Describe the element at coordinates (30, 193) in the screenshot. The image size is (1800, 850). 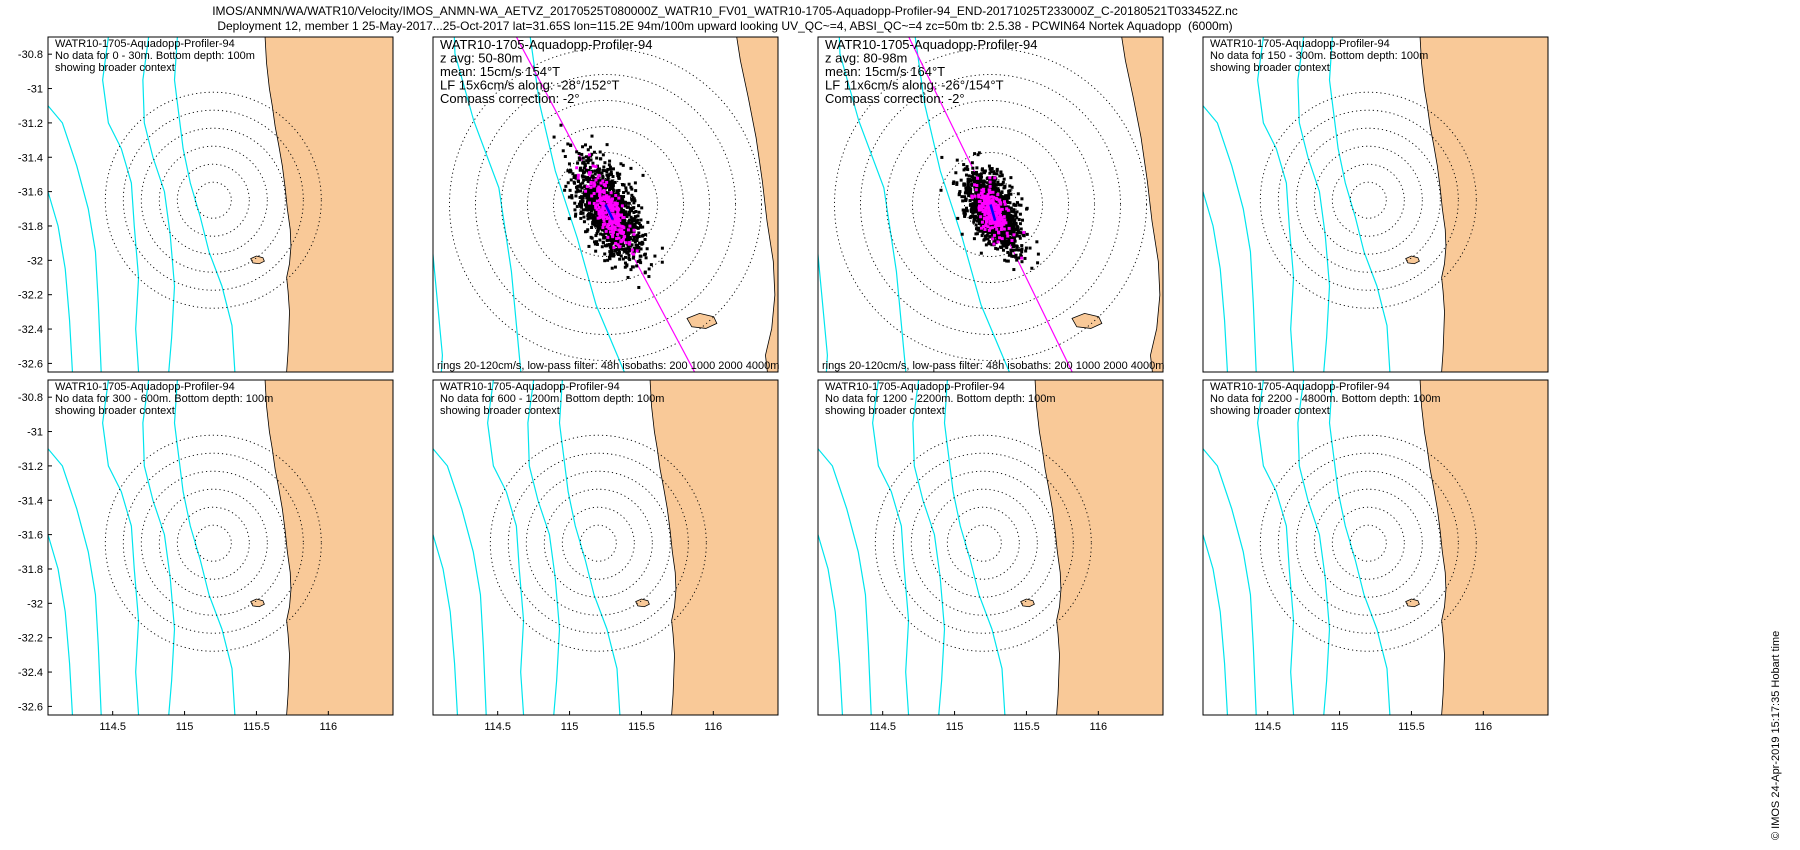
I see `y-tick-label: -31.6` at that location.